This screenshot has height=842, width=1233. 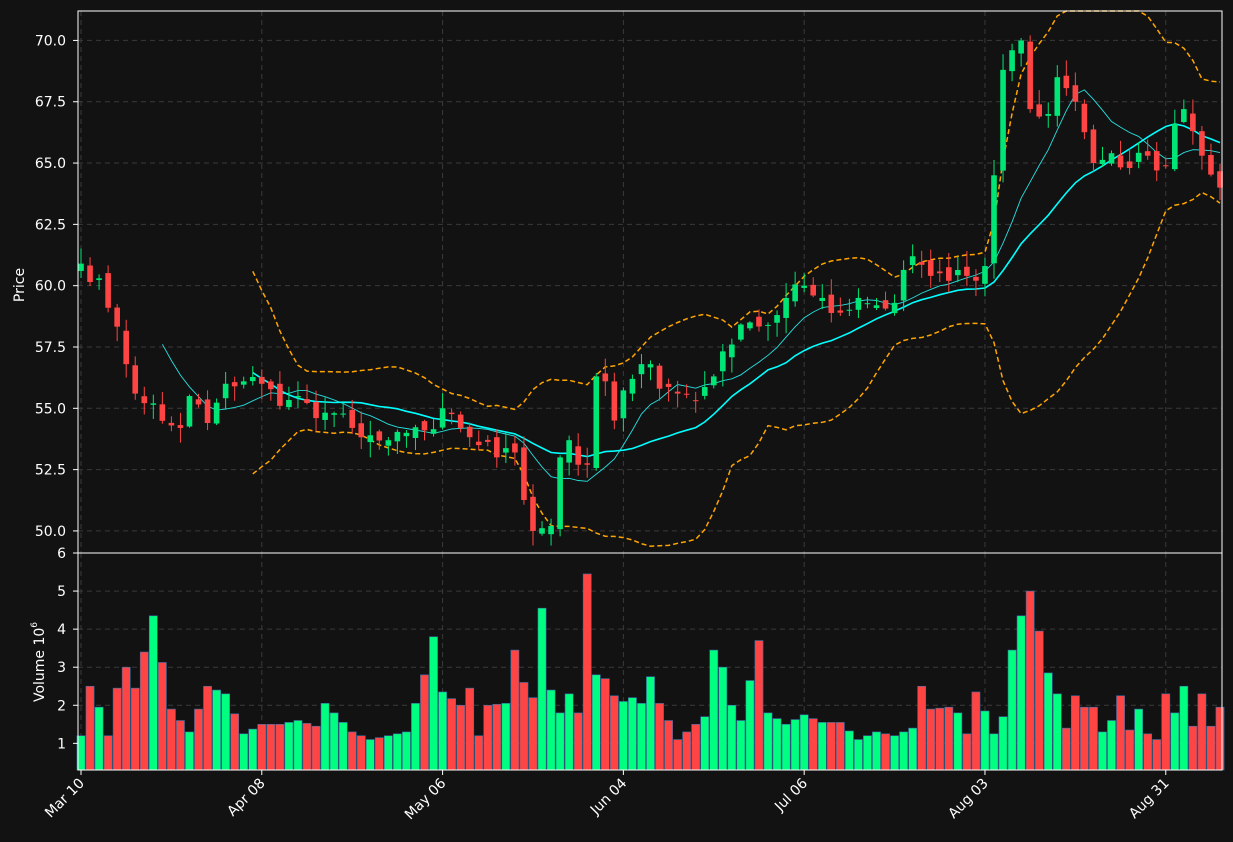 What do you see at coordinates (50, 103) in the screenshot?
I see `price-tick-label: 67.5` at bounding box center [50, 103].